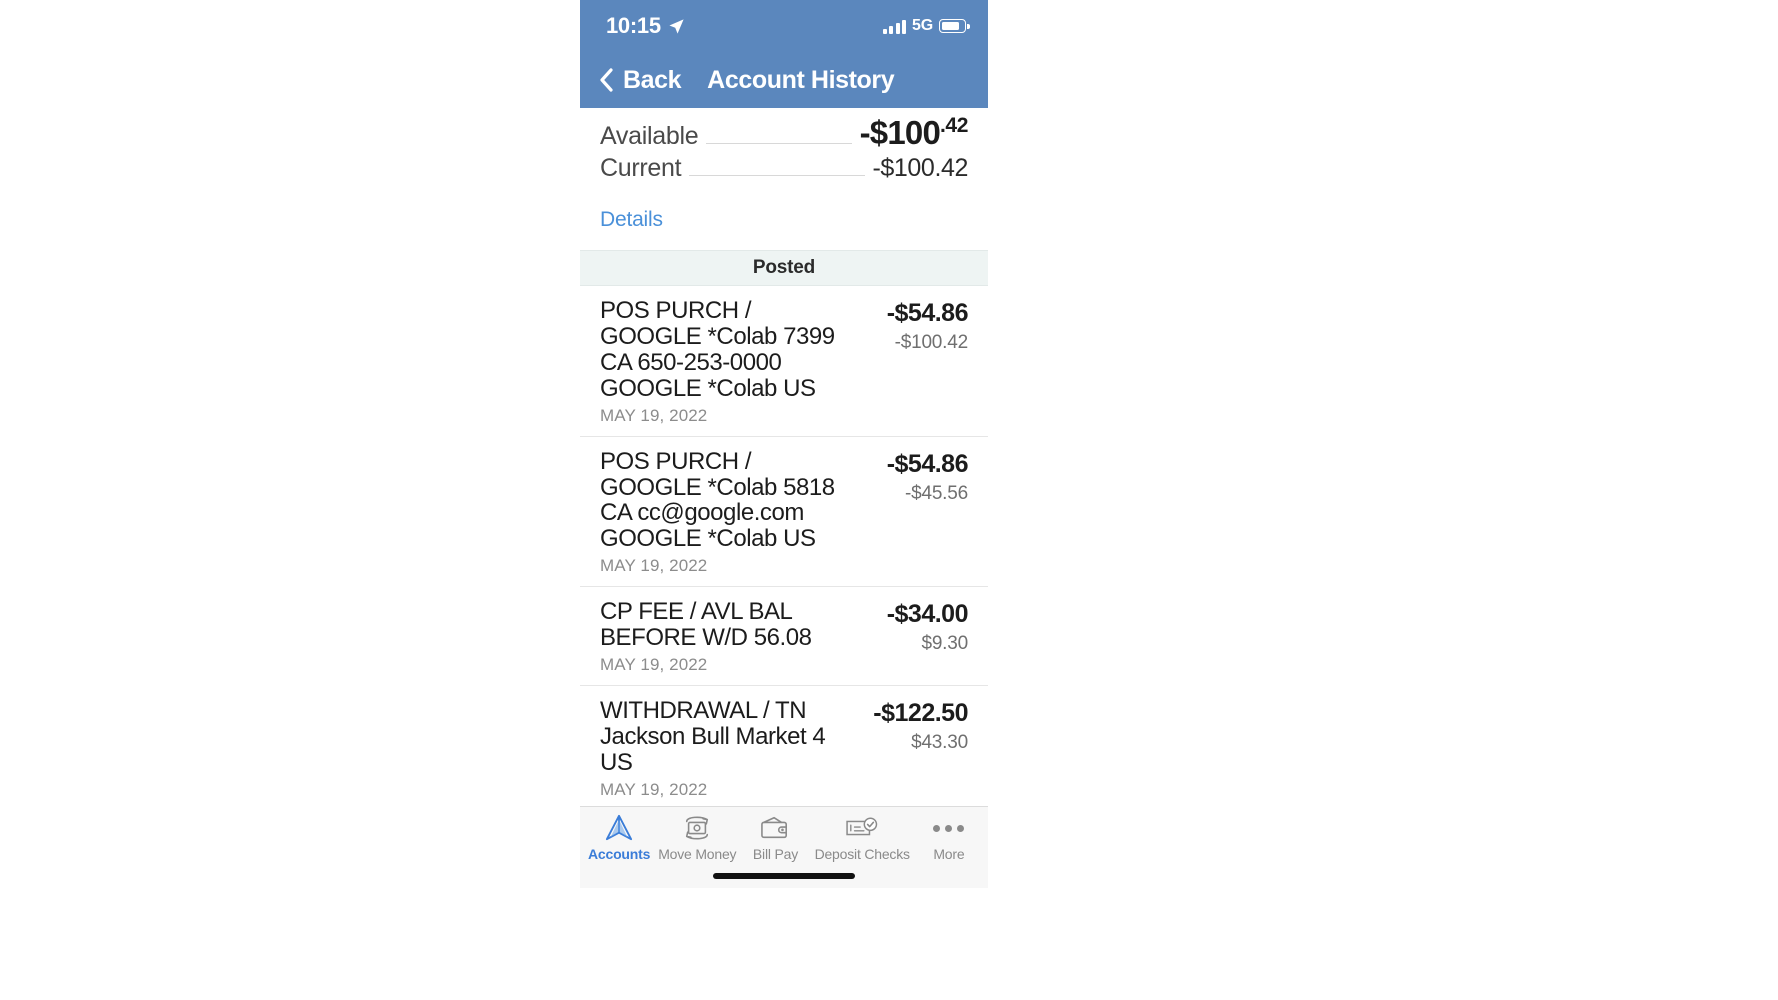  Describe the element at coordinates (619, 828) in the screenshot. I see `accounts-arrow-icon` at that location.